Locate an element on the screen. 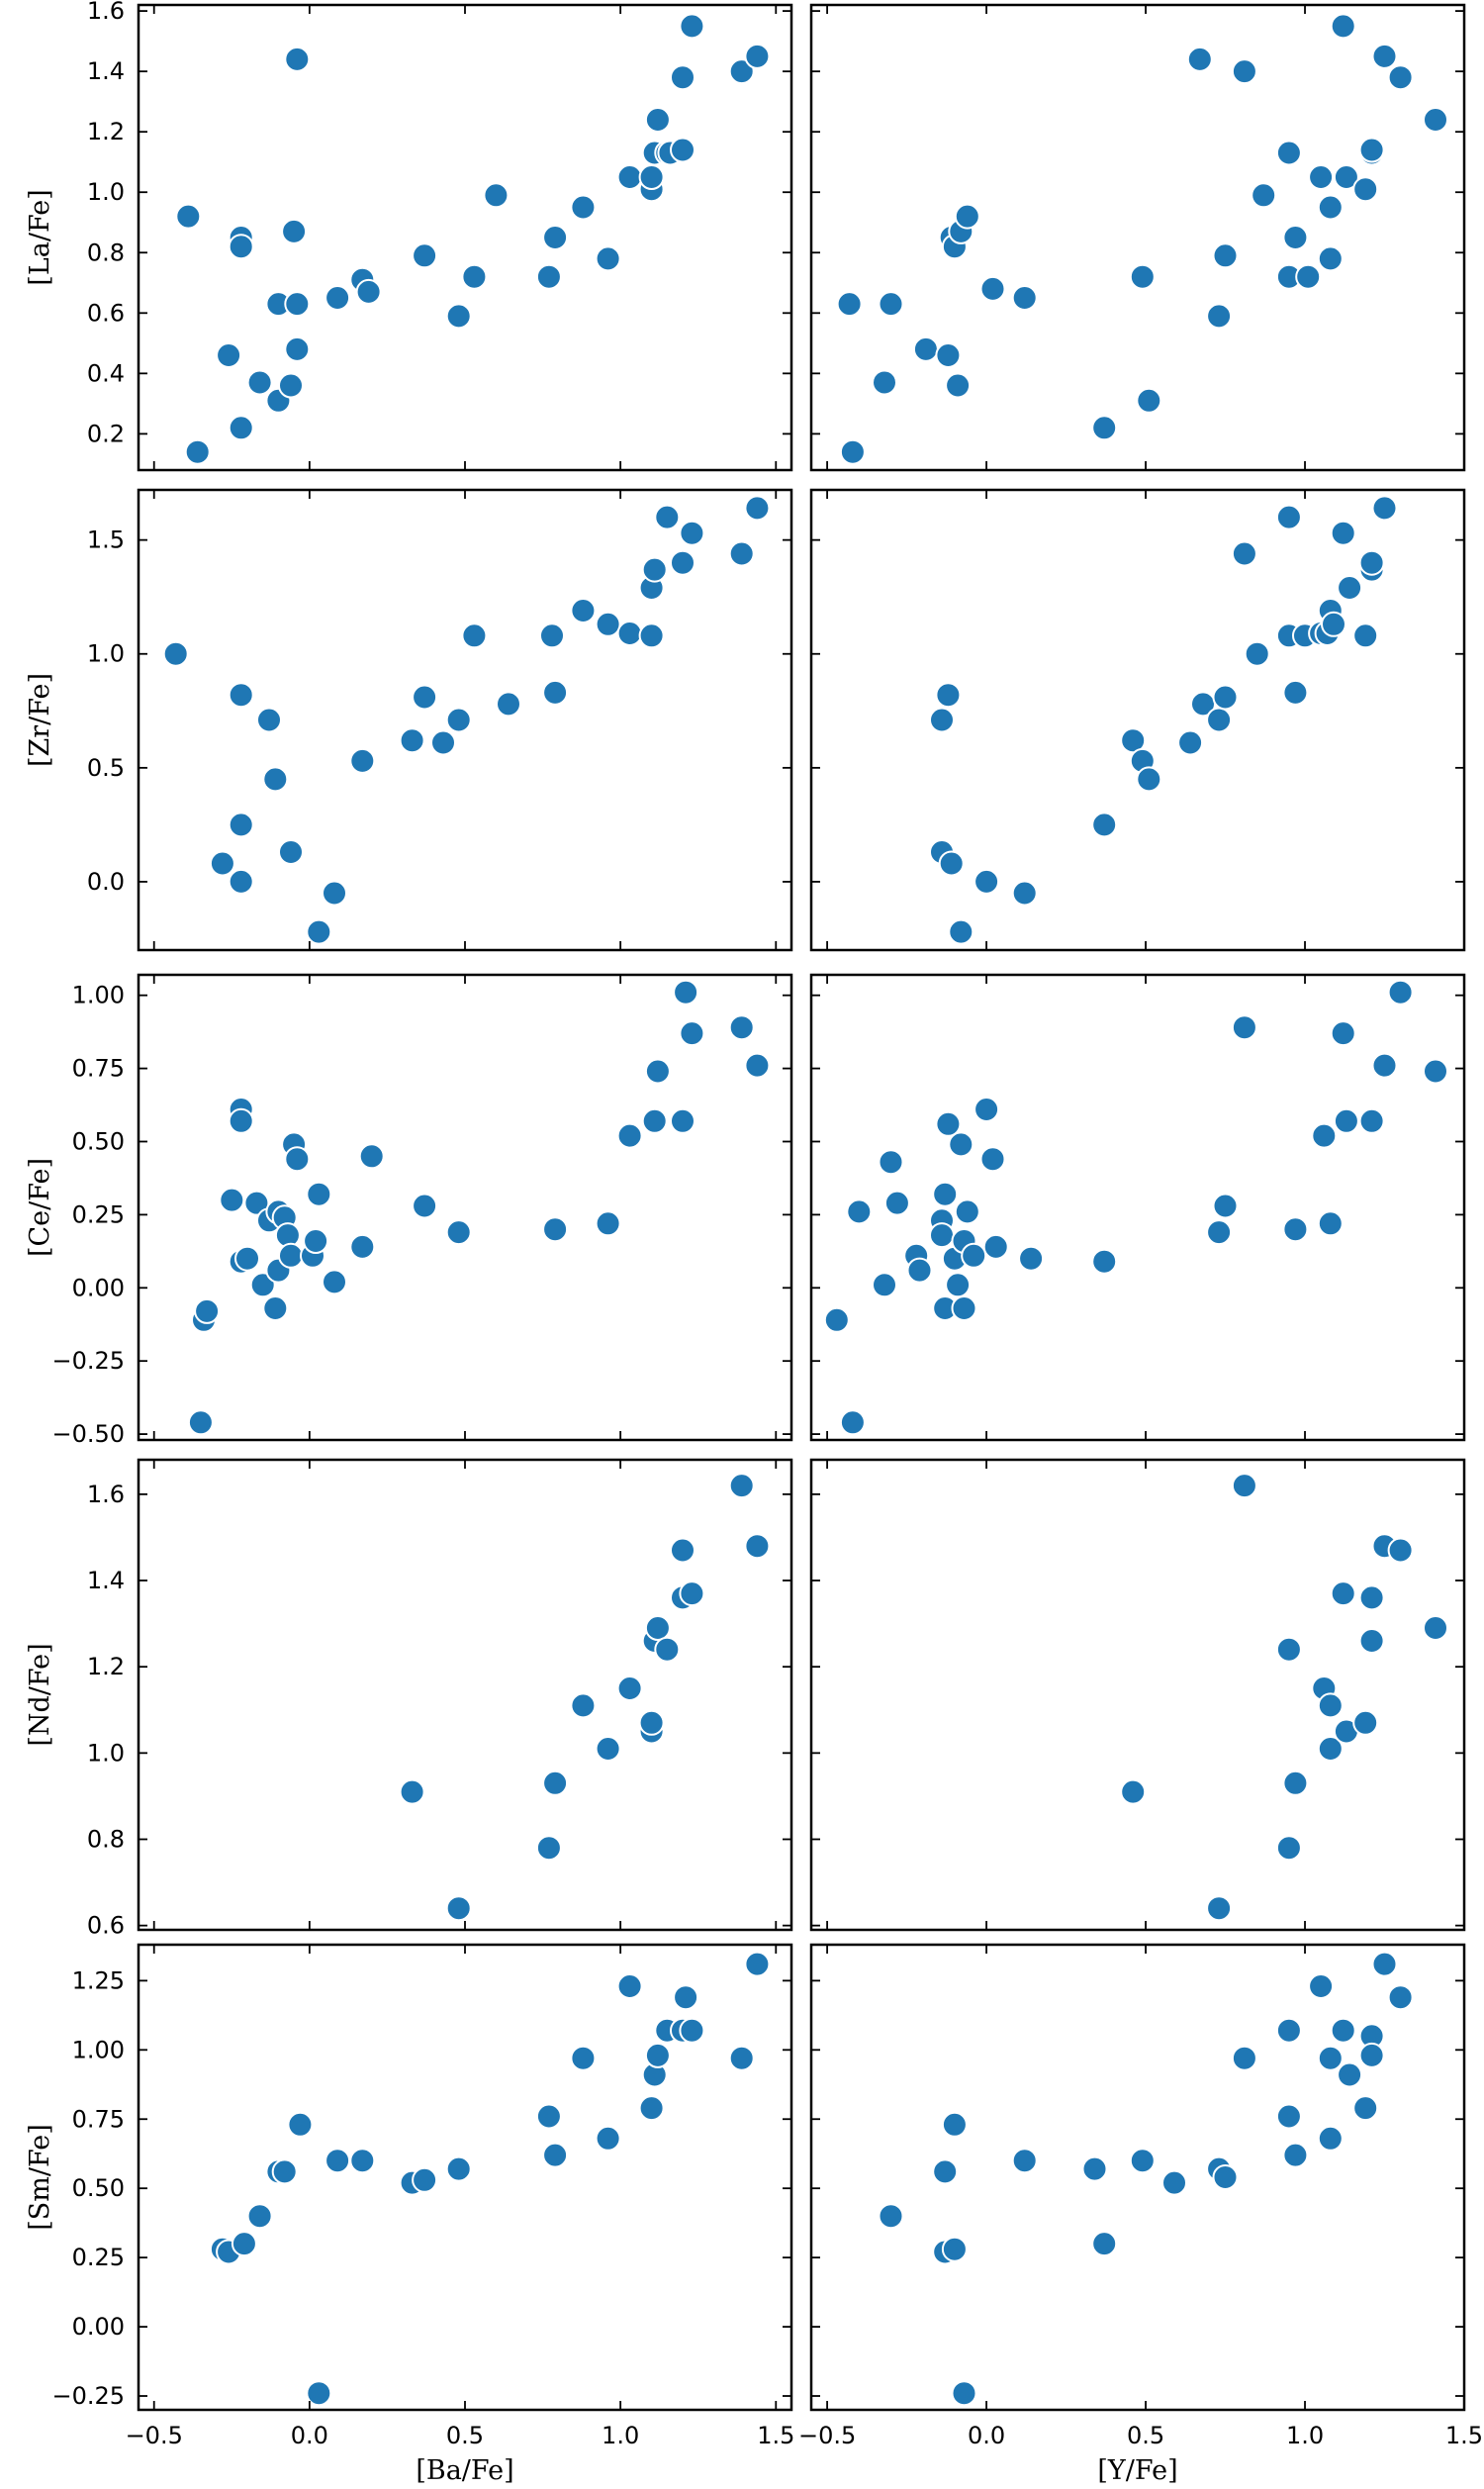  y-tick-label: 0.4 is located at coordinates (106, 373).